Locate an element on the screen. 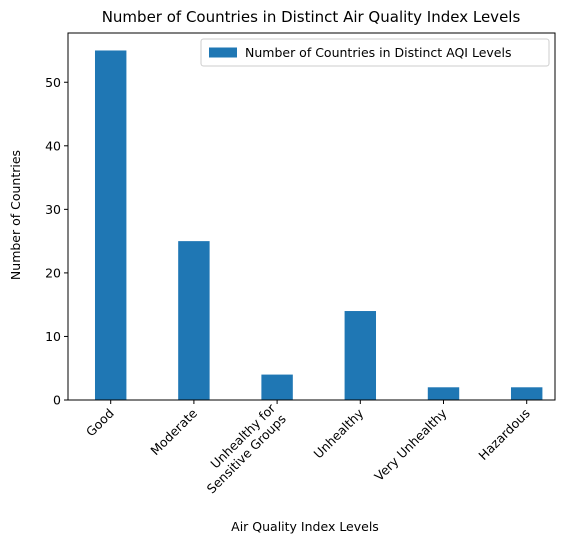  y-tick-label-3: 30 is located at coordinates (53, 209).